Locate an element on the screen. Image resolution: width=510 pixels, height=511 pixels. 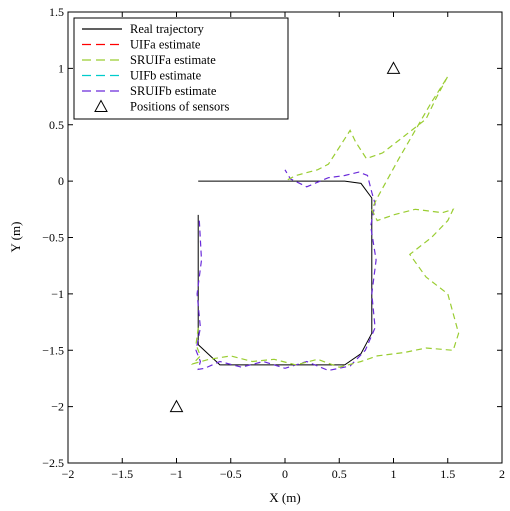
y-tick-label: −2 is located at coordinates (57, 407).